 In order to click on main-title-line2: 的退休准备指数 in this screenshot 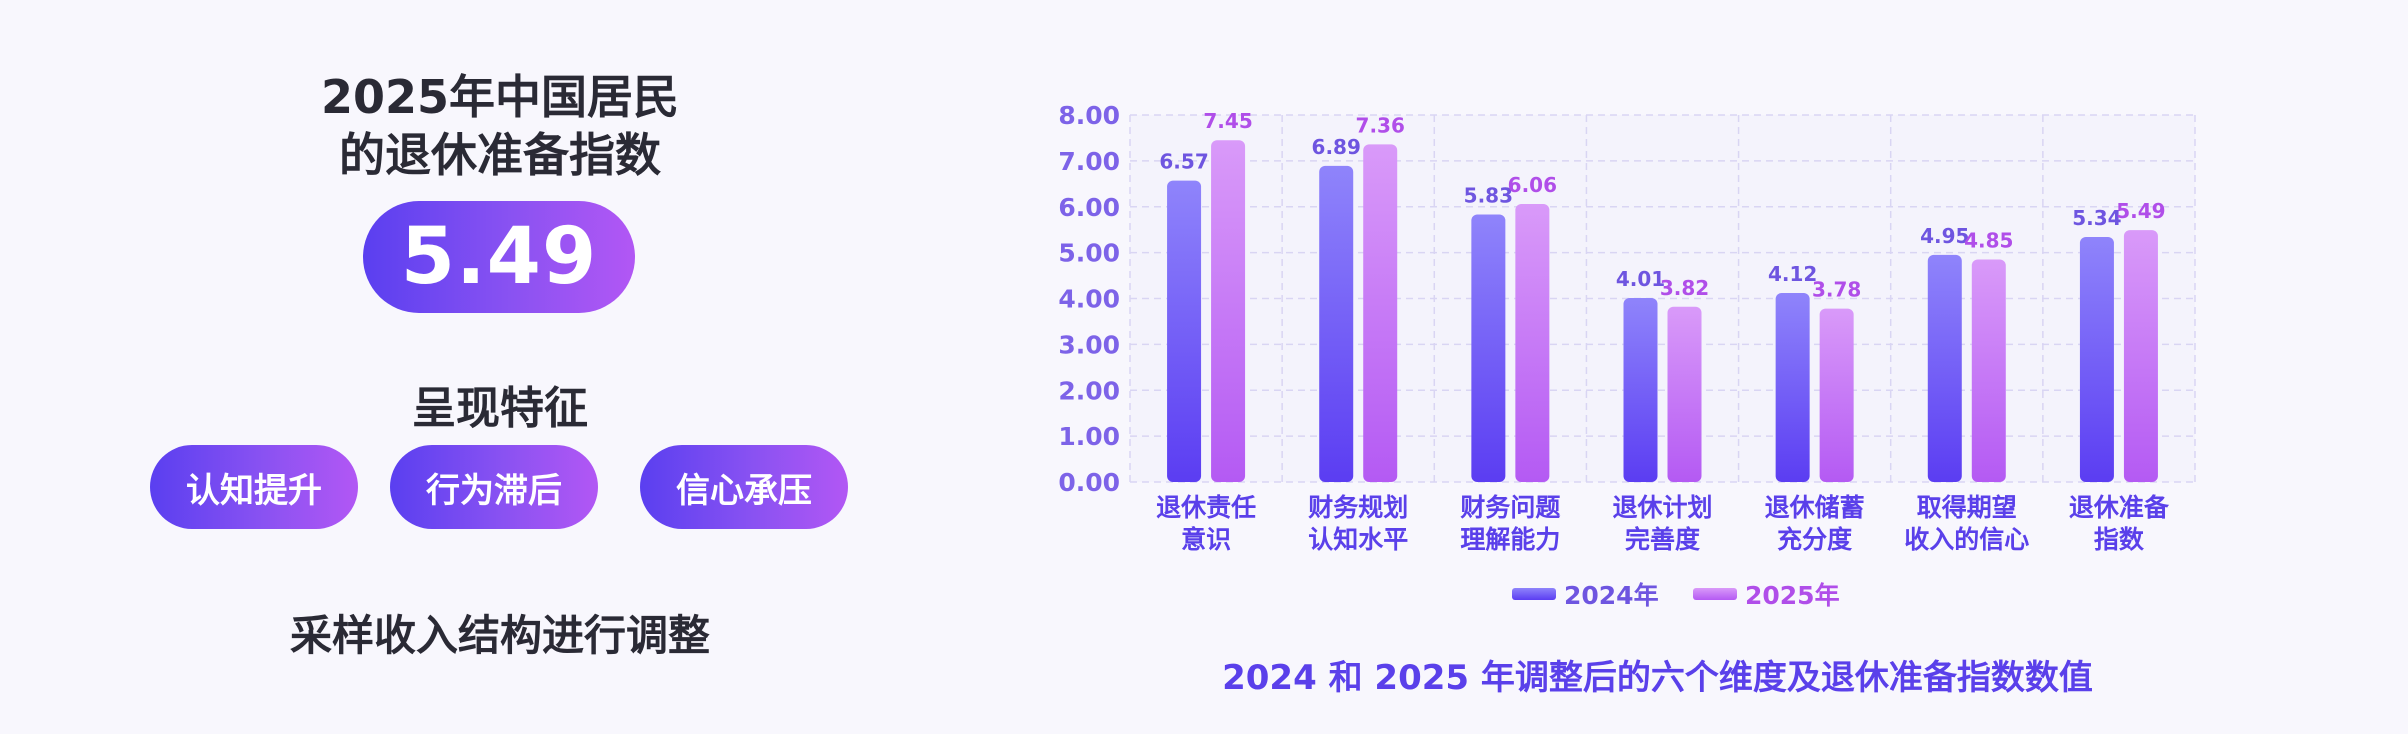, I will do `click(500, 155)`.